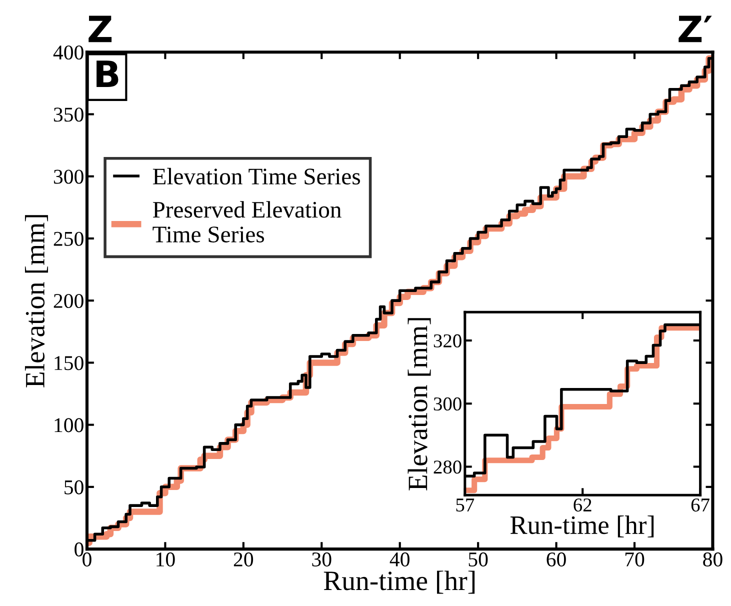  I want to click on x-tick-label: 57, so click(465, 505).